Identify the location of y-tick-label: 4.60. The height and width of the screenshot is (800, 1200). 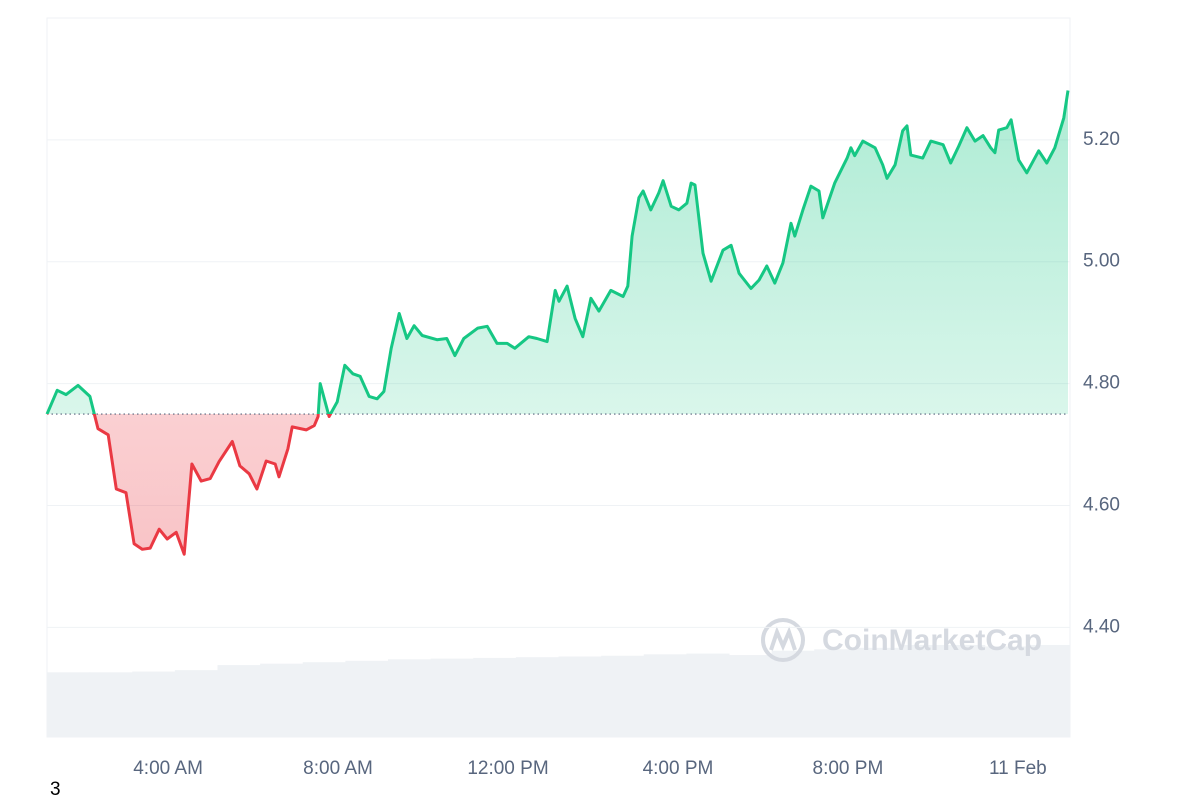
(1101, 504).